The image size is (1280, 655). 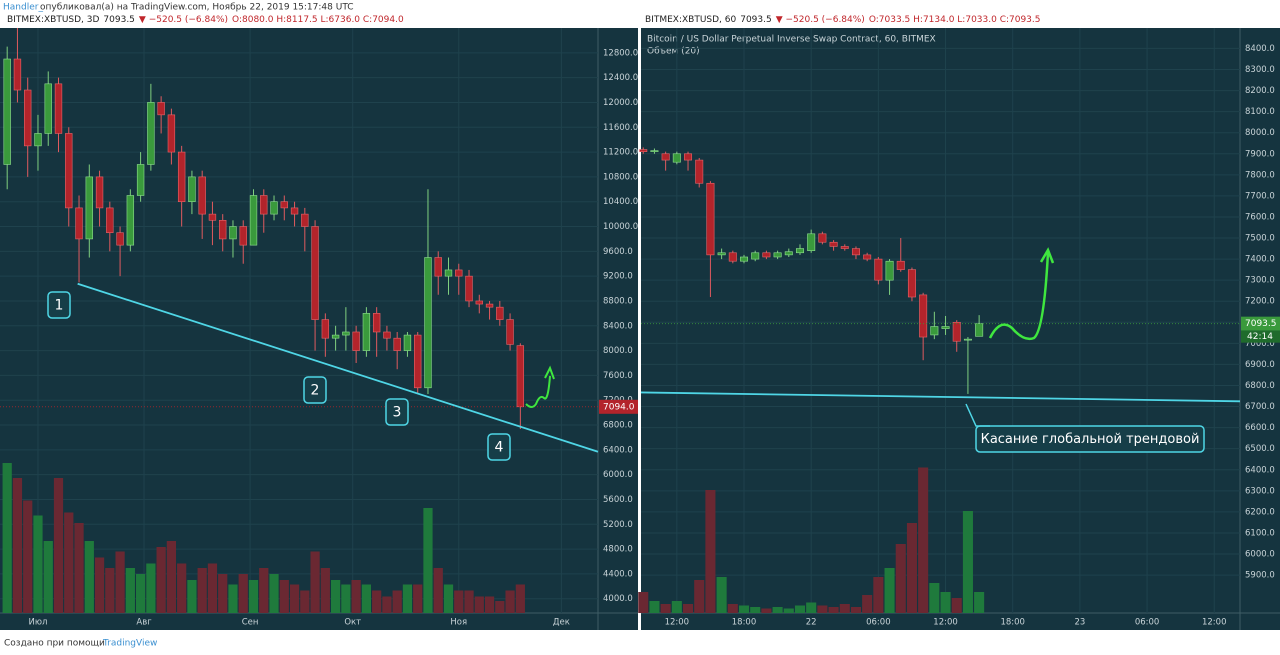 I want to click on x-tick-label: Сен, so click(x=250, y=623).